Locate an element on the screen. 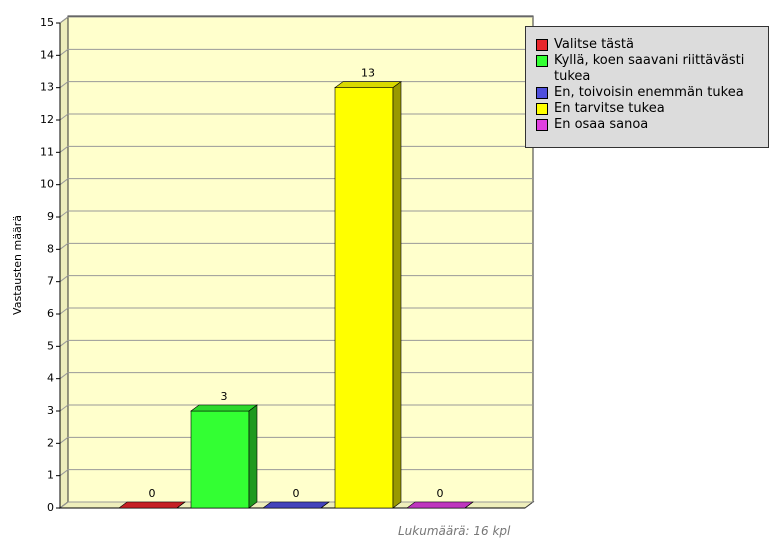  left-wall is located at coordinates (64, 262).